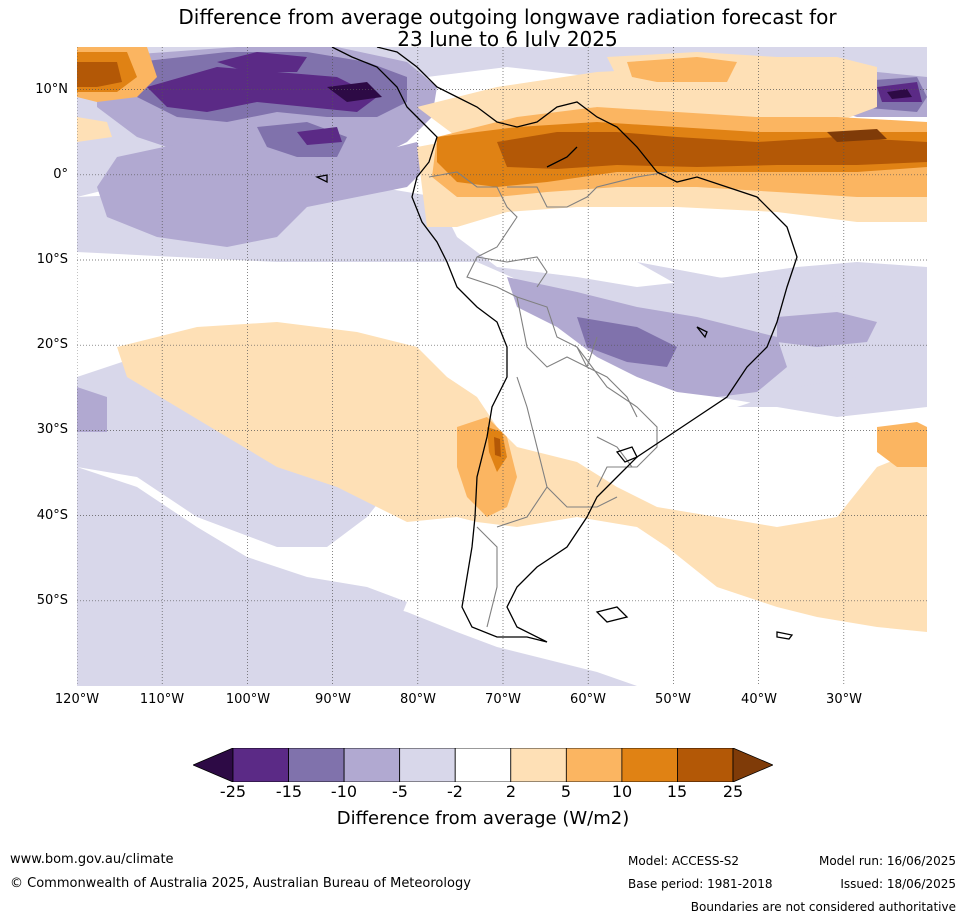 The image size is (965, 919). Describe the element at coordinates (51, 89) in the screenshot. I see `lat-label-10n: 10°N` at that location.